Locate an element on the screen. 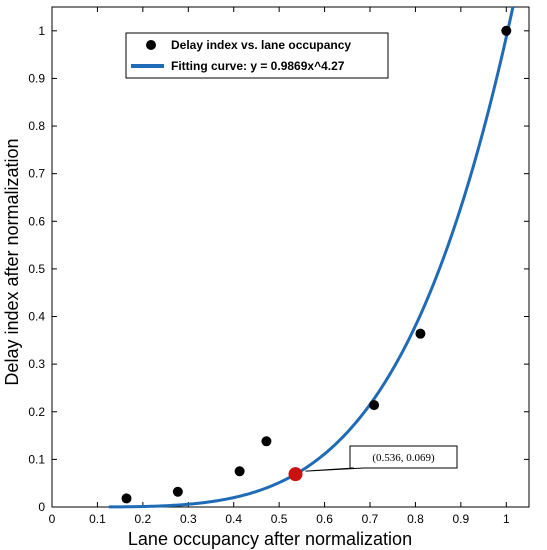  x-axis-title: Lane occupancy after normalization is located at coordinates (270, 539).